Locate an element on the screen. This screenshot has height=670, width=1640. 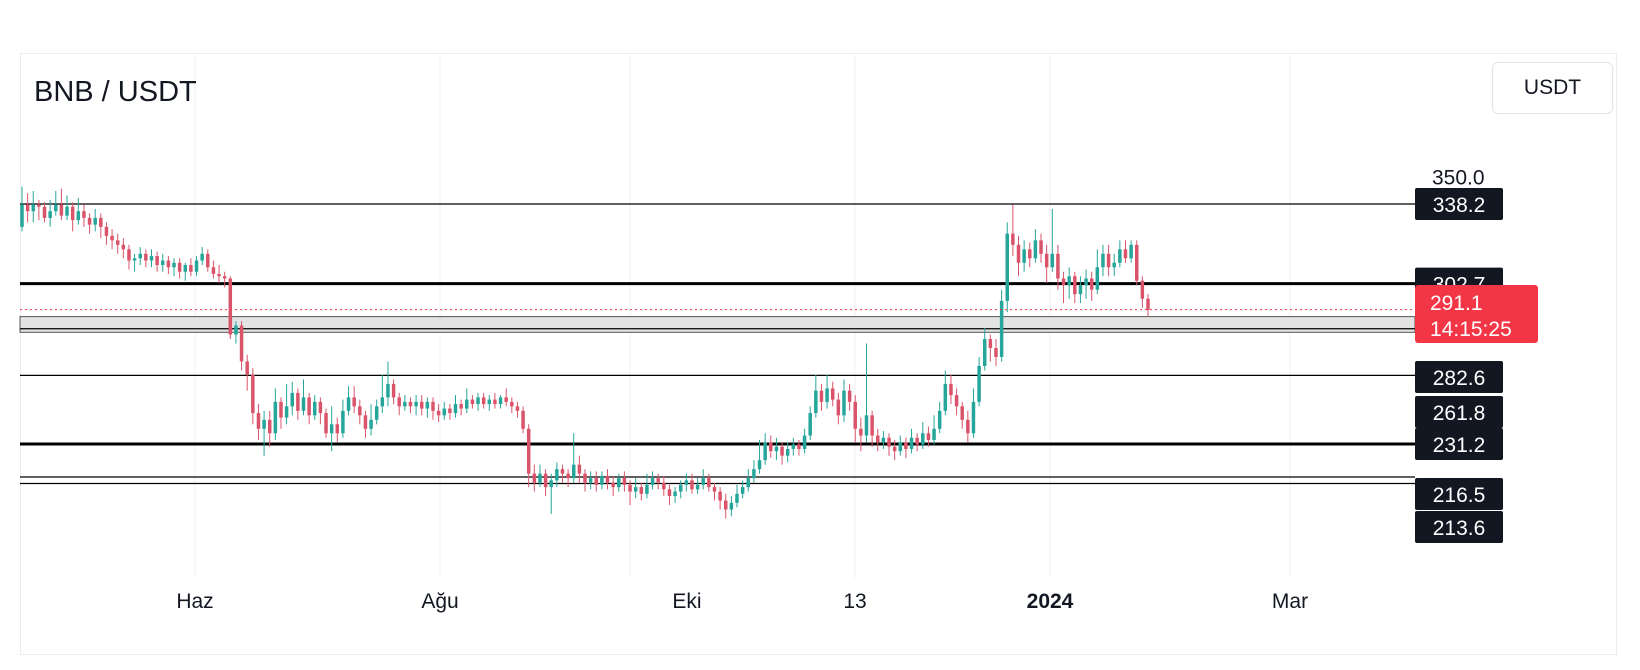
last-price-value: 291.1 is located at coordinates (1456, 303).